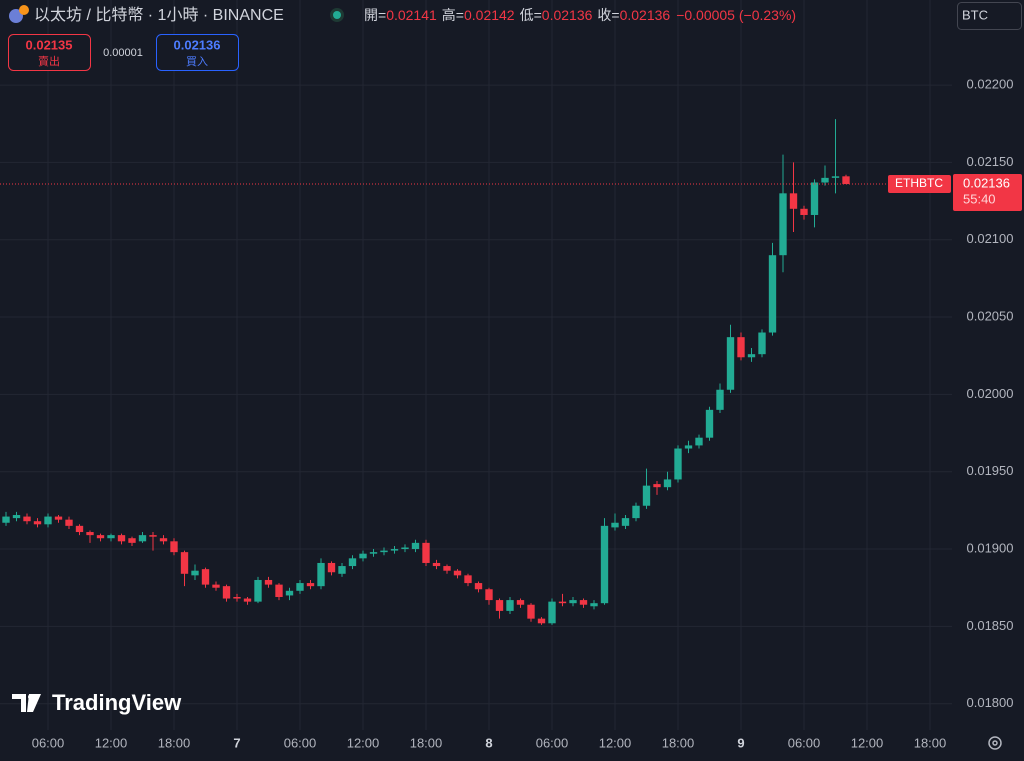 This screenshot has width=1024, height=761. What do you see at coordinates (990, 315) in the screenshot?
I see `y-tick-label: 0.02050` at bounding box center [990, 315].